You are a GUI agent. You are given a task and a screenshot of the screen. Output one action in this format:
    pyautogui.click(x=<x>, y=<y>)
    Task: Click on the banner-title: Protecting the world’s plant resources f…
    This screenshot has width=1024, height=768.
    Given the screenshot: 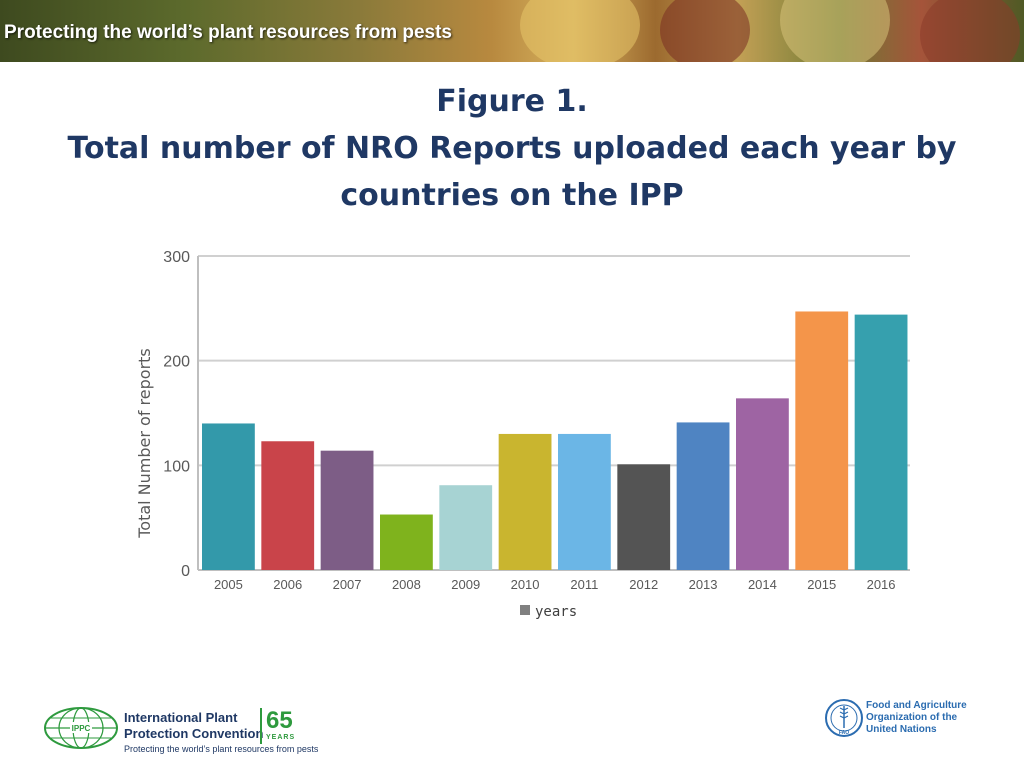 What is the action you would take?
    pyautogui.click(x=228, y=32)
    